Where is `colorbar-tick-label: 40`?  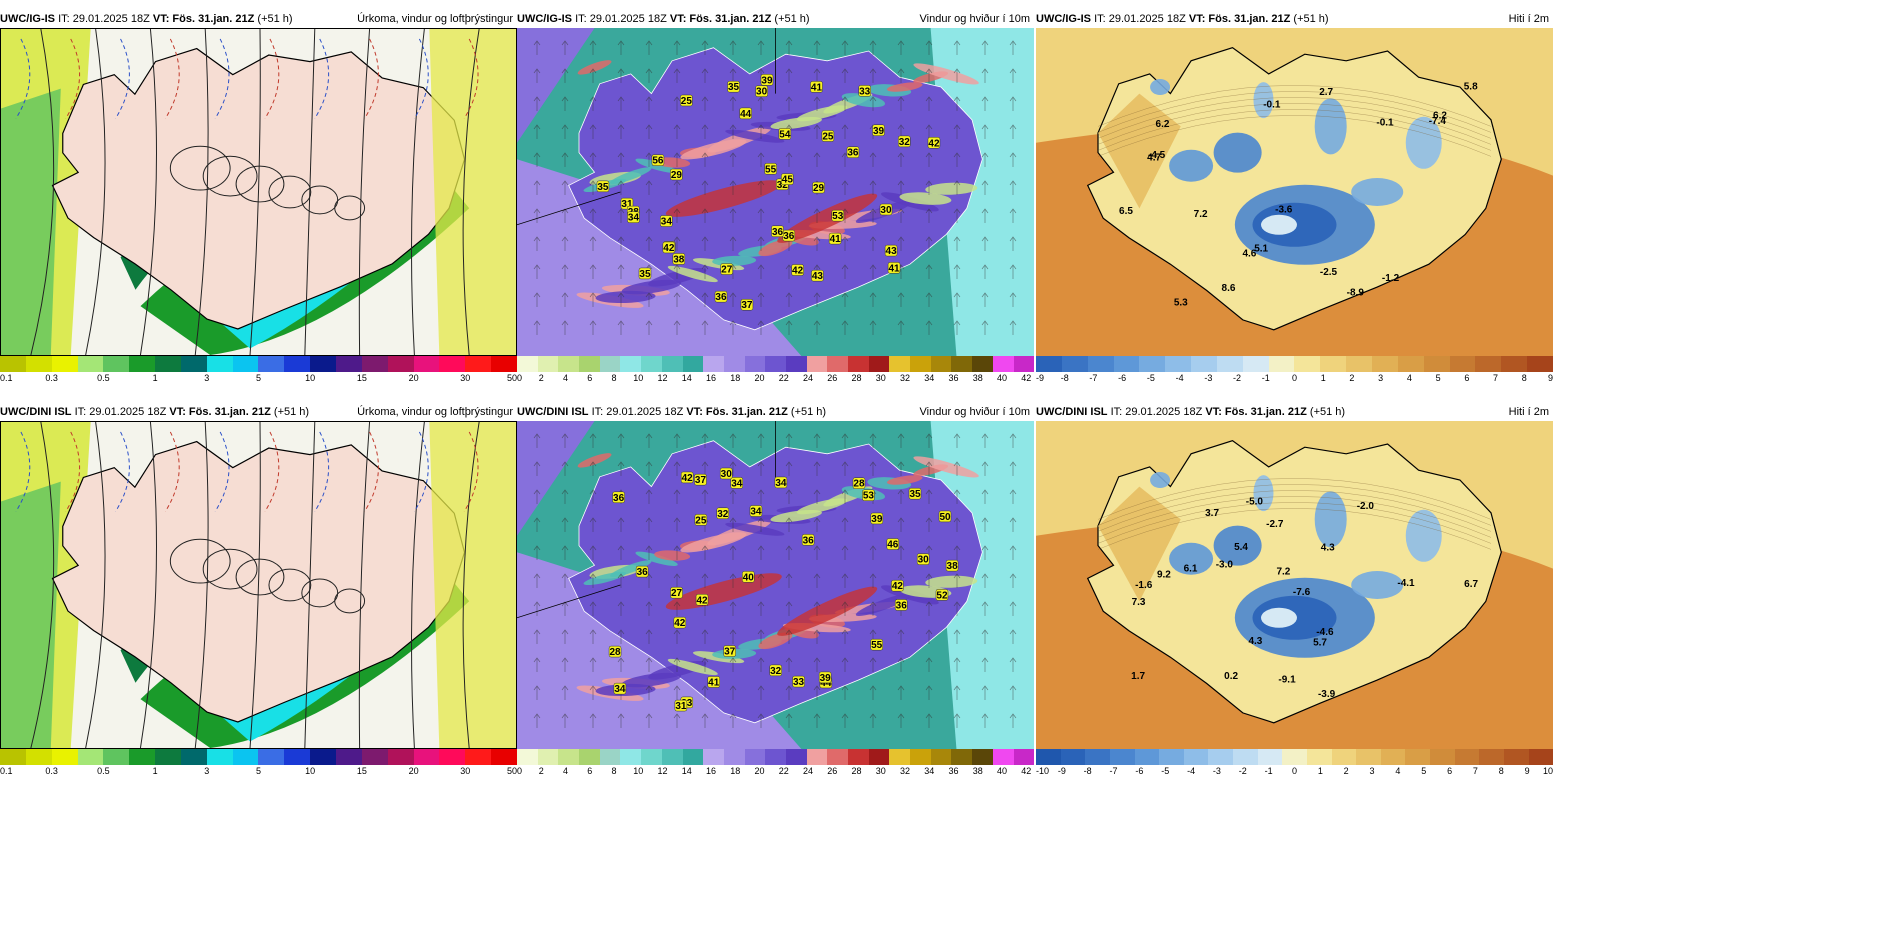
colorbar-tick-label: 40 is located at coordinates (1001, 378).